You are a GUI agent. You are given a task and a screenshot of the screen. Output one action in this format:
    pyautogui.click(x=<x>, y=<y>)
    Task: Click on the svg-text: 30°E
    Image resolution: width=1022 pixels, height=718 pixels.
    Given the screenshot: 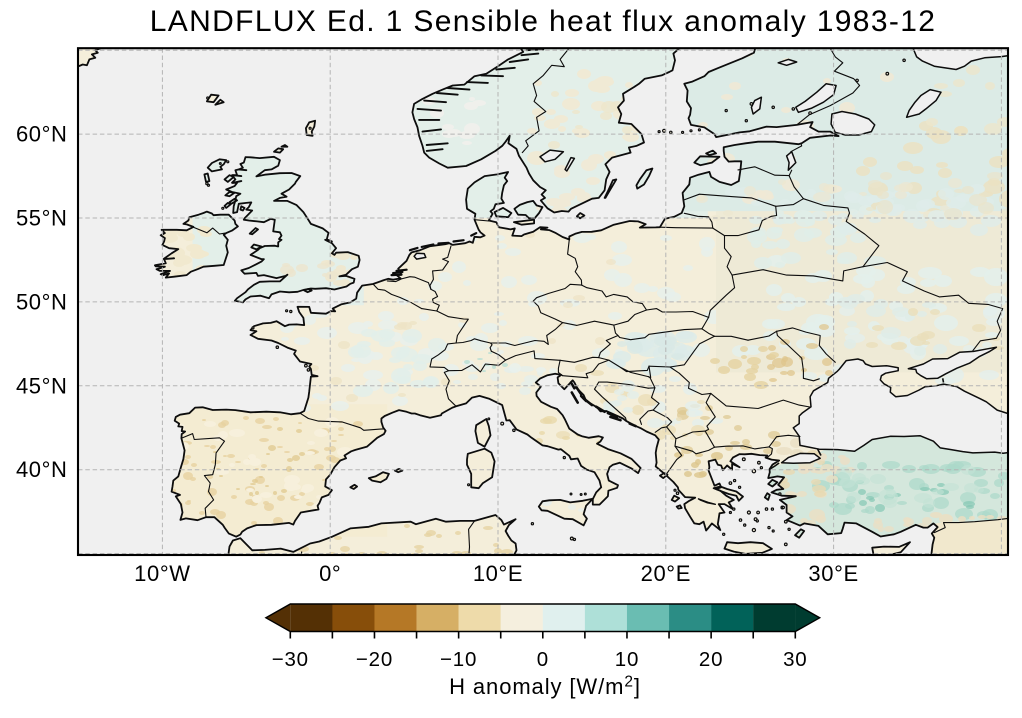 What is the action you would take?
    pyautogui.click(x=833, y=573)
    